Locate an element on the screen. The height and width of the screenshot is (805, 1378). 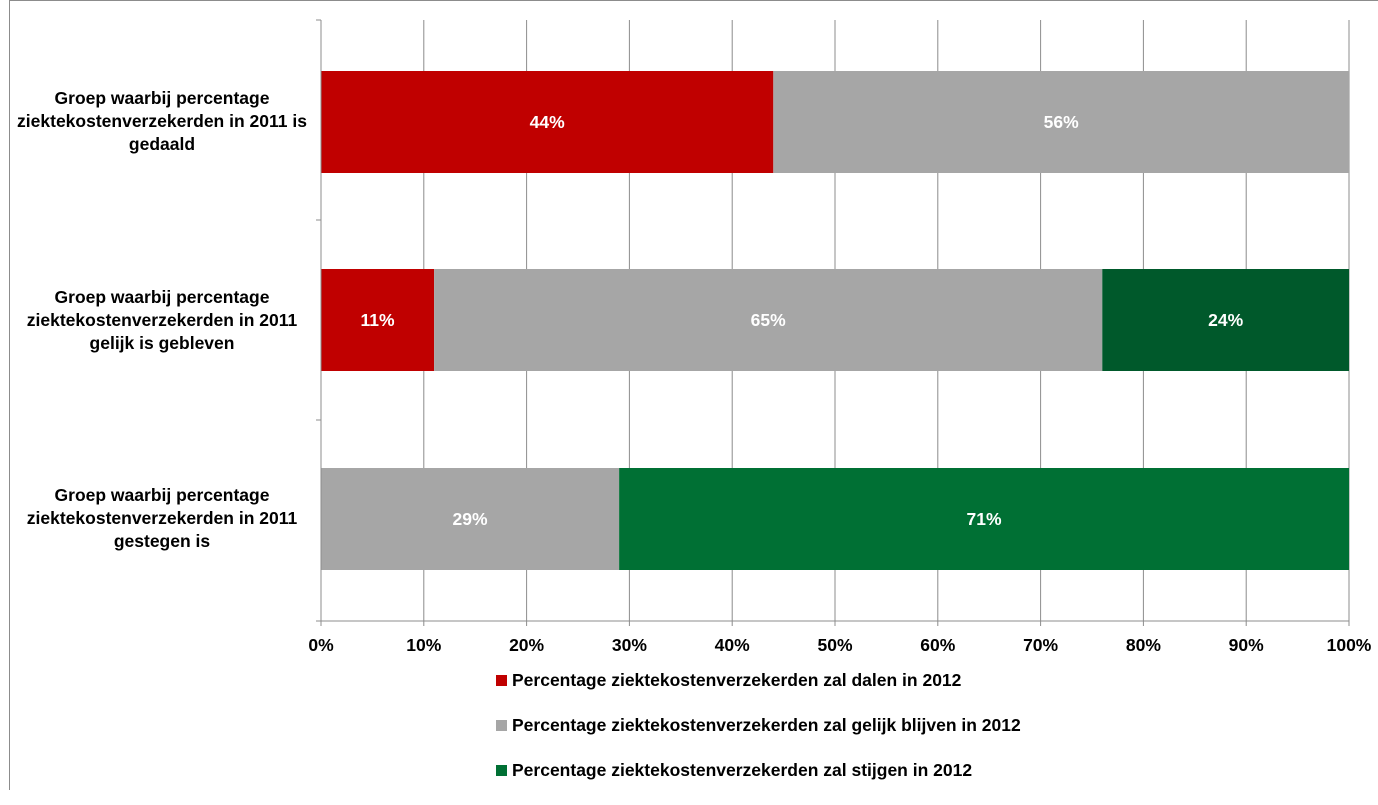
x-tick-label: 50% is located at coordinates (834, 645).